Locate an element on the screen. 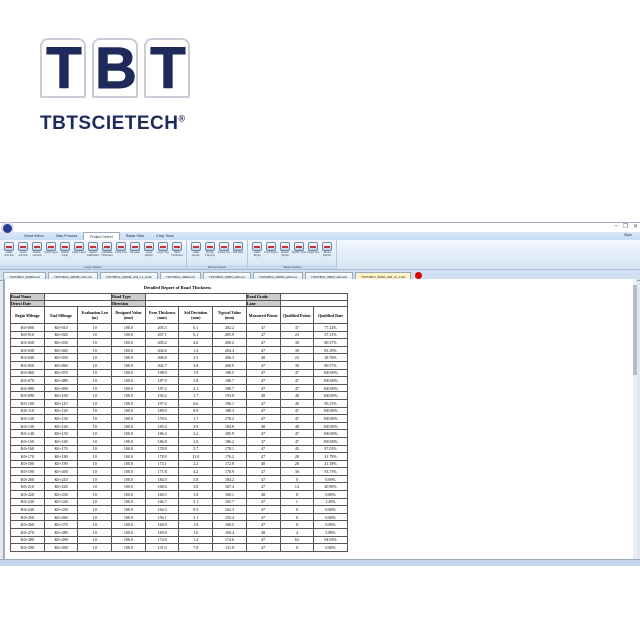  button-label: Label Excep is located at coordinates (196, 254).